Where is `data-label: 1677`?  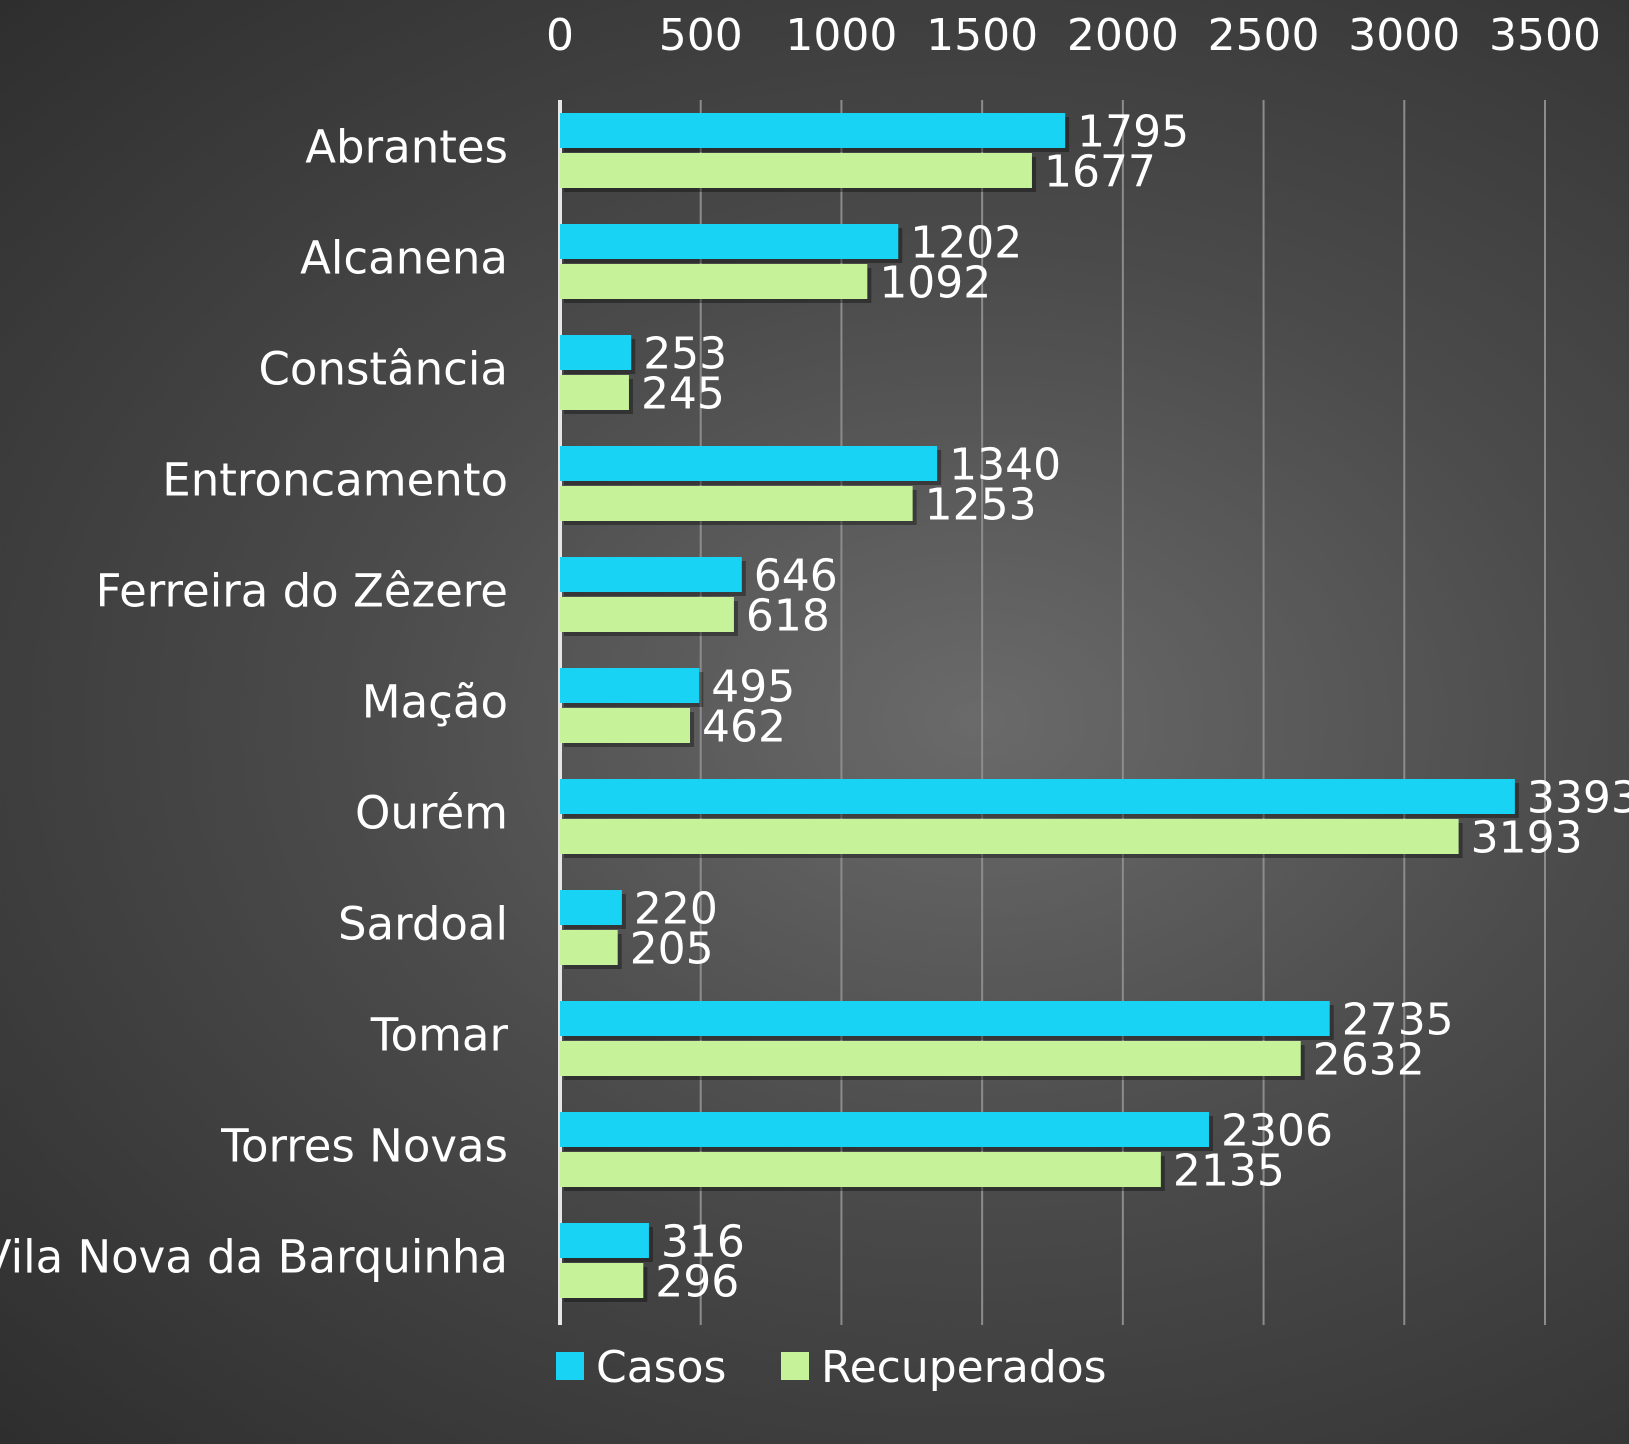
data-label: 1677 is located at coordinates (1100, 172).